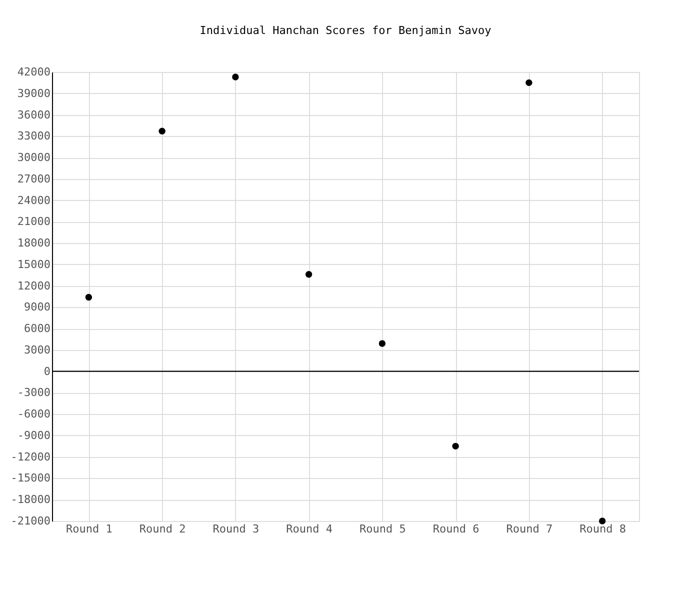 Image resolution: width=700 pixels, height=600 pixels. I want to click on y-tick-label: 12000, so click(33, 285).